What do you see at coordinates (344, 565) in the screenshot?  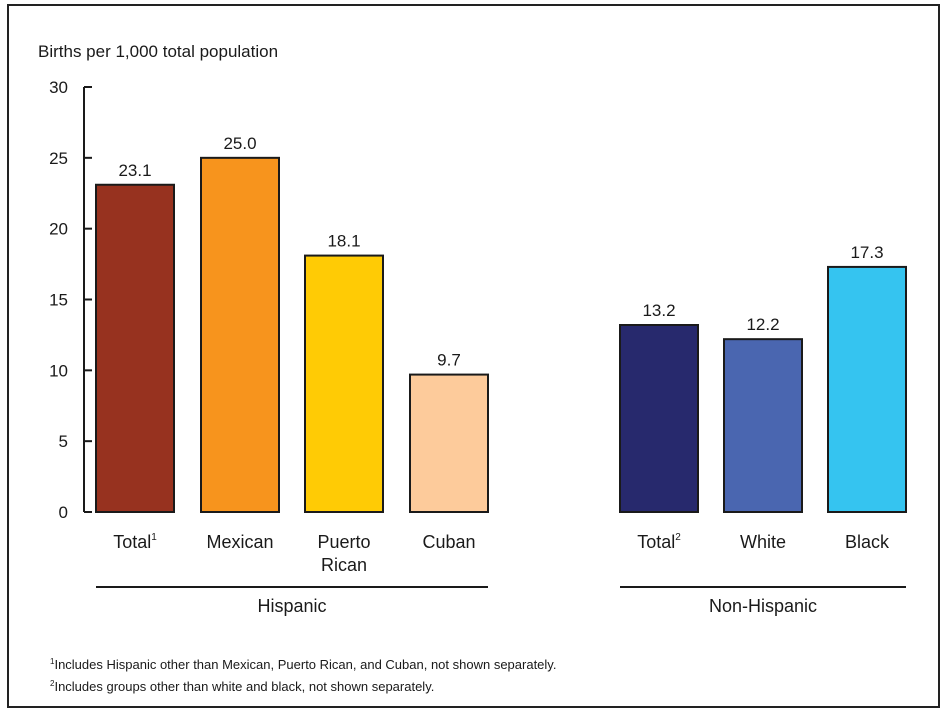 I see `x-tick-label: Rican` at bounding box center [344, 565].